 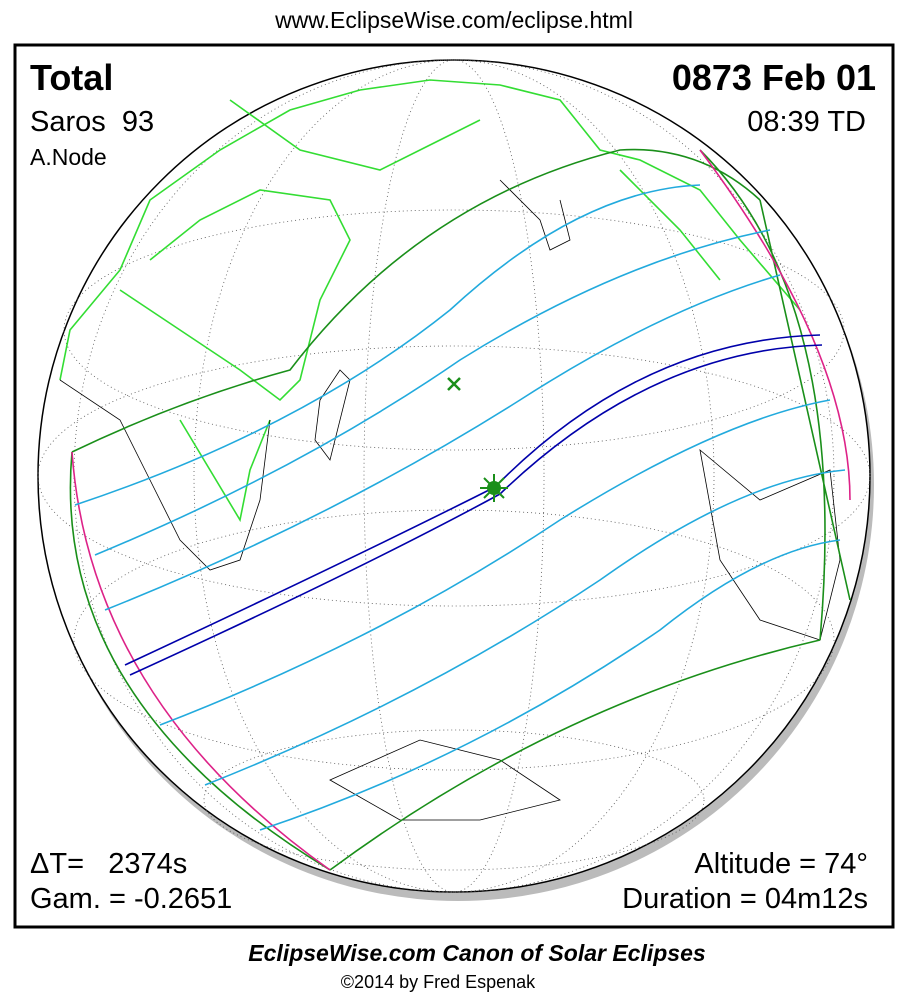 I want to click on penumbra-south-limit, so click(x=575, y=755).